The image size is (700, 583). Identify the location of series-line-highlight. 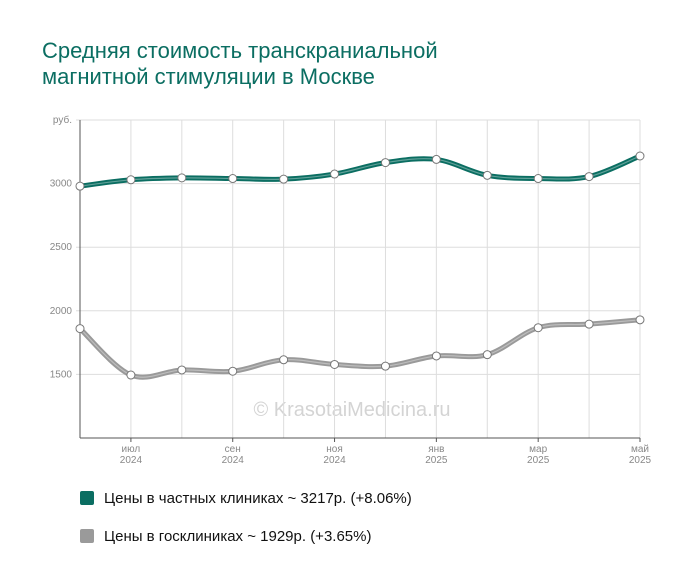
(360, 171).